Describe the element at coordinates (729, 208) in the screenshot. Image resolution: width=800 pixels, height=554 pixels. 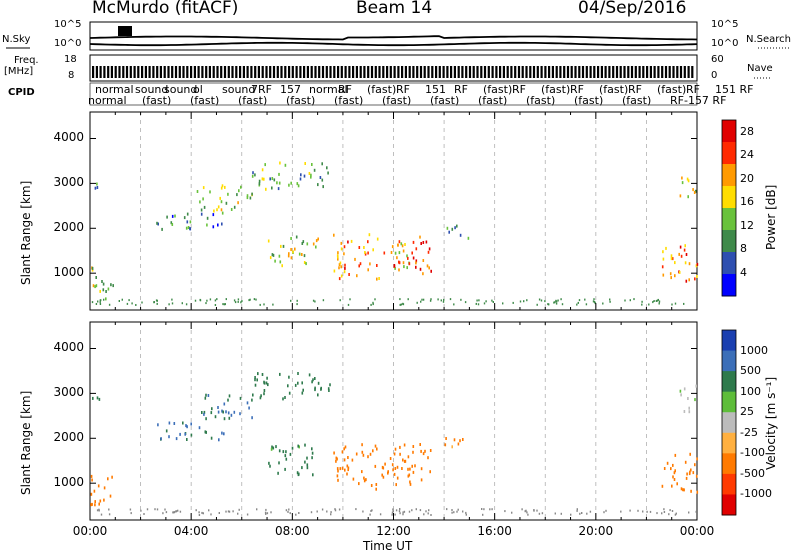
I see `colorbar-frame` at that location.